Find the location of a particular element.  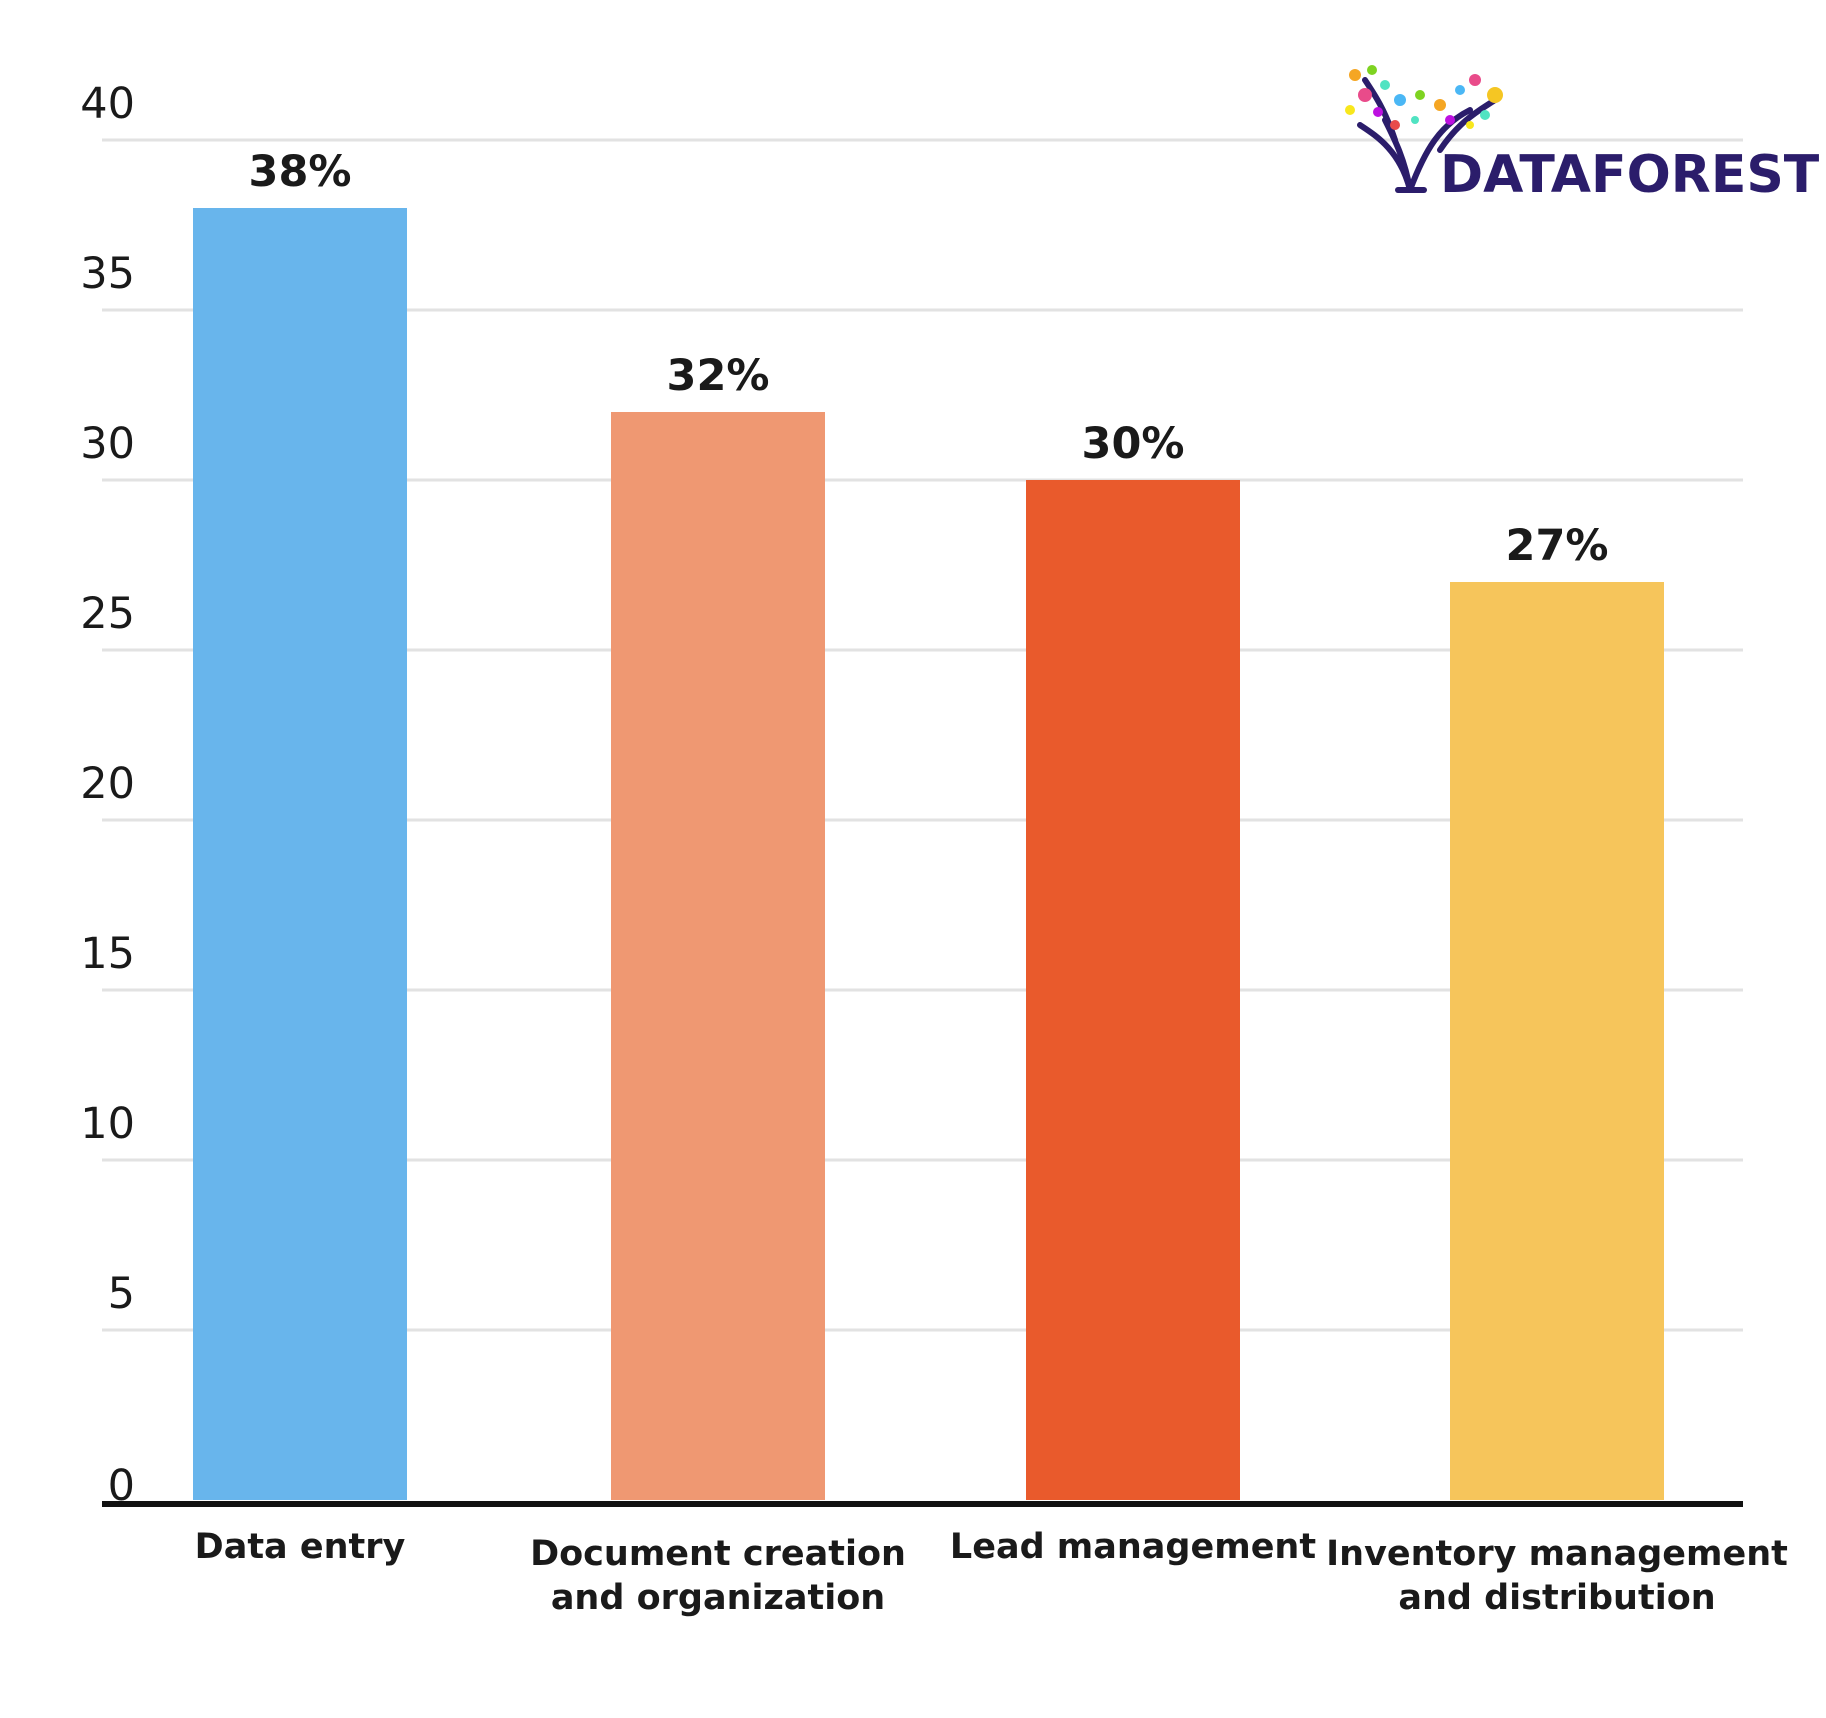

y-tick-label: 35 is located at coordinates (107, 274).